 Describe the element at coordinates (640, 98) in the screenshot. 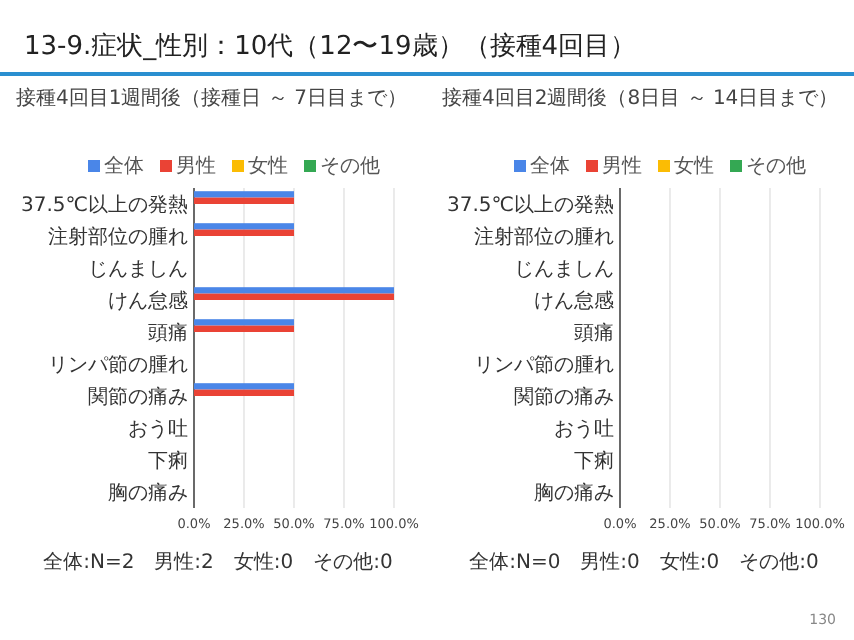

I see `chart-subtitle: 接種4回目2週間後（8日目 ～ 14日目まで）` at that location.